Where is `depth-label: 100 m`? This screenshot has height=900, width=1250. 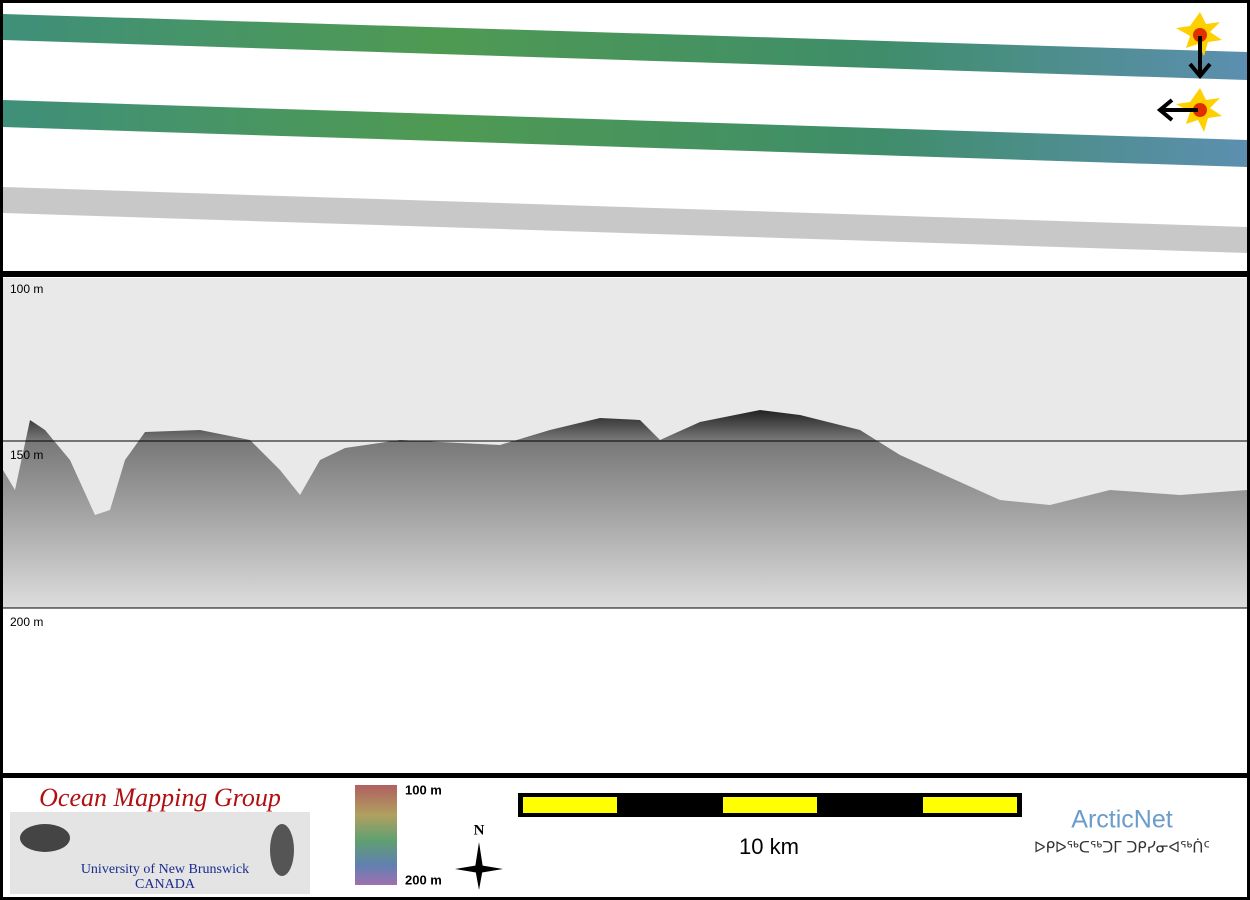
depth-label: 100 m is located at coordinates (26, 289).